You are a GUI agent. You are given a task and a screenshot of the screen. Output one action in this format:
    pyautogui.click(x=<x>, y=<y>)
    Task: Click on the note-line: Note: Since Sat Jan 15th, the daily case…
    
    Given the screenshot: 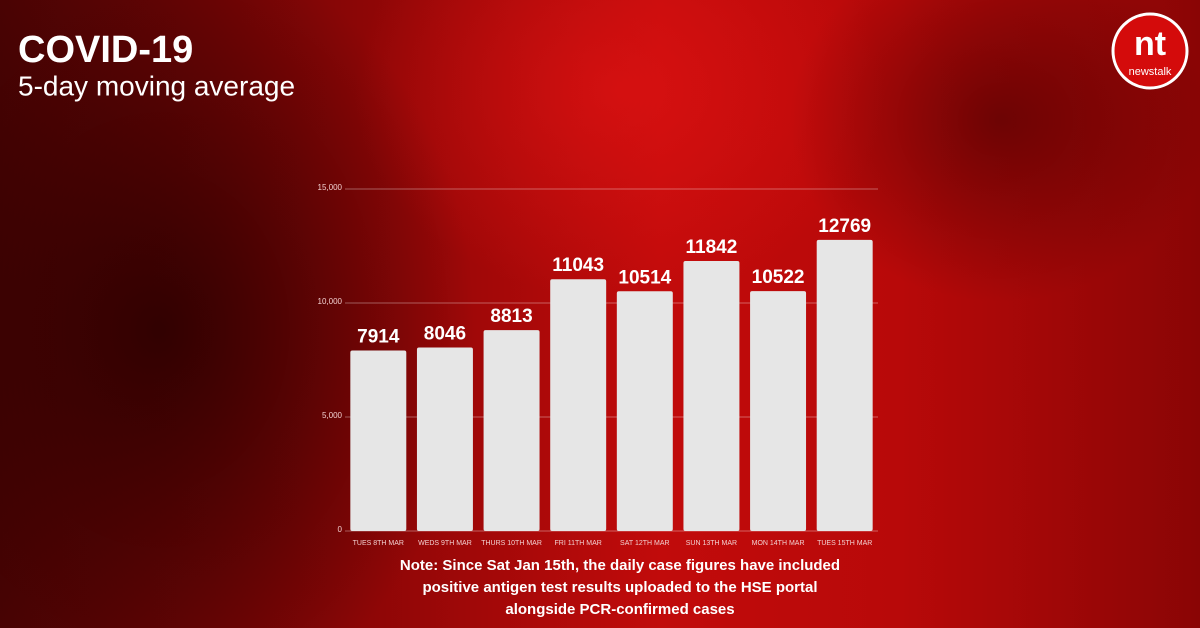 What is the action you would take?
    pyautogui.click(x=620, y=565)
    